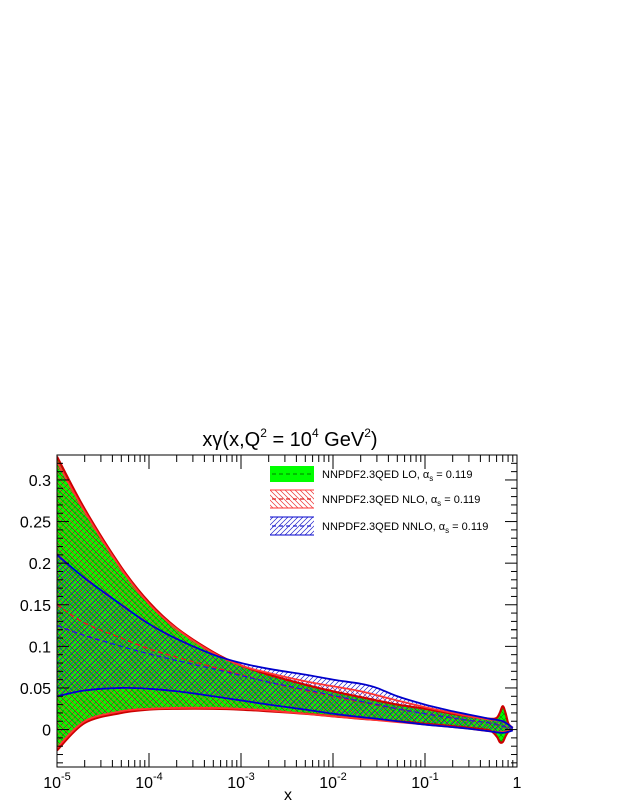 The image size is (623, 806). I want to click on y-tick-label: 0.2, so click(40, 564).